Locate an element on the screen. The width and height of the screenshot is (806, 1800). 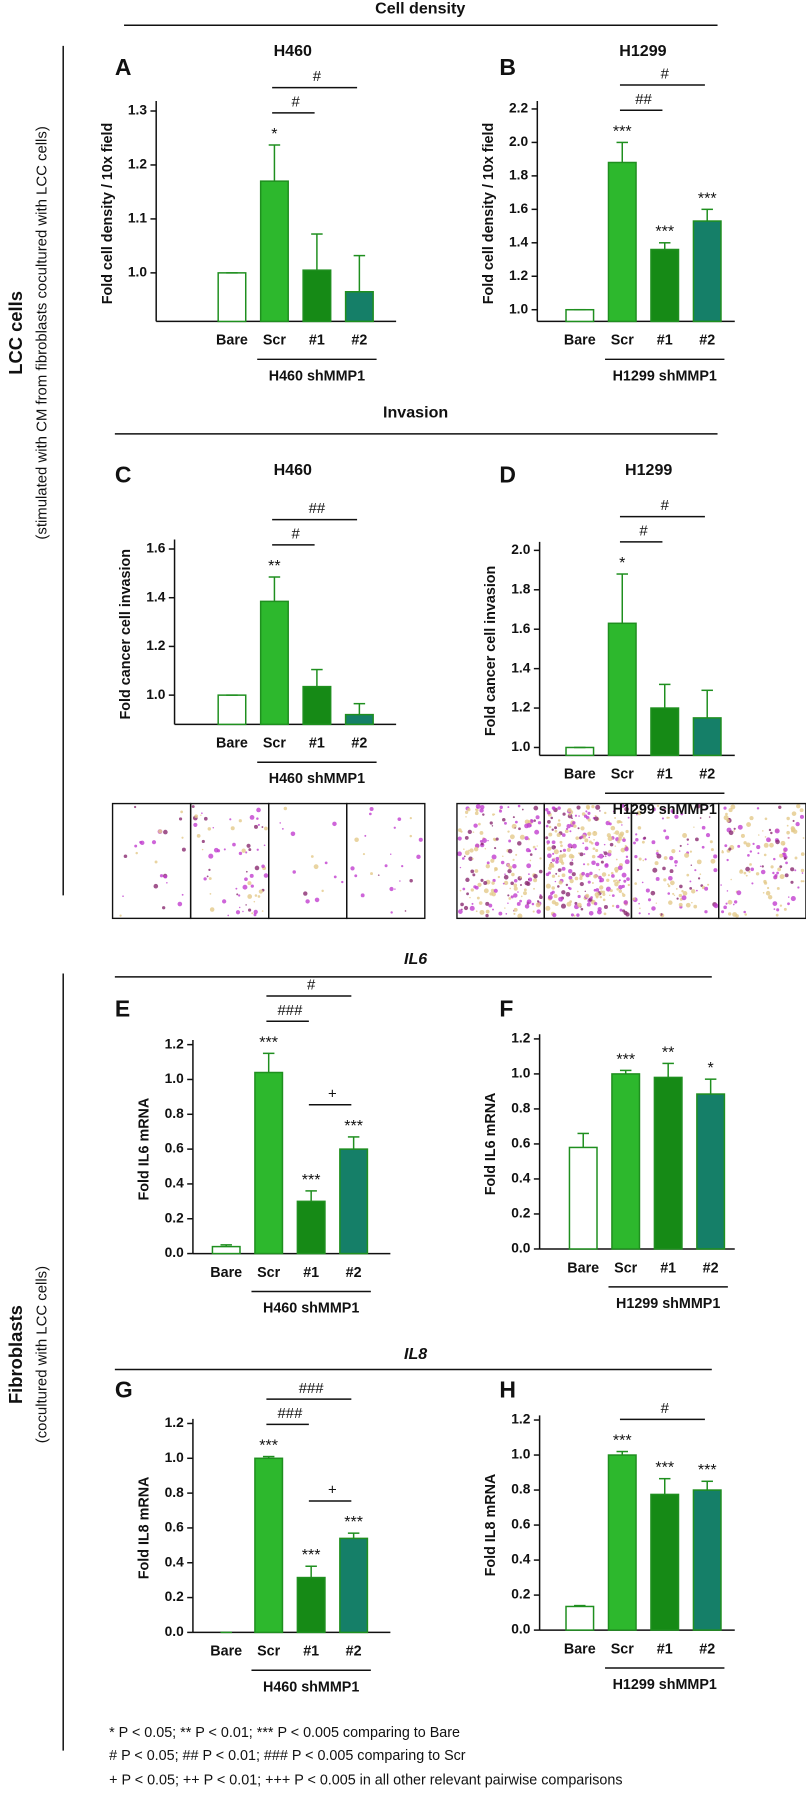
y-axis-label: Fold IL8 mRNA is located at coordinates (491, 1525).